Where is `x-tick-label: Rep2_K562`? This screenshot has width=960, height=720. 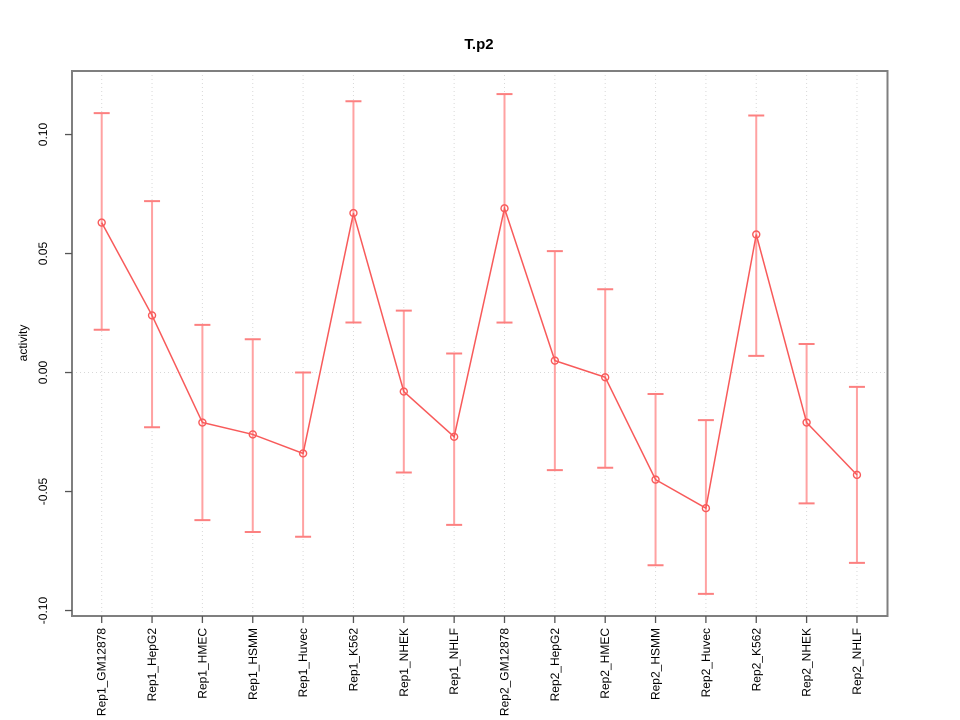
x-tick-label: Rep2_K562 is located at coordinates (756, 660).